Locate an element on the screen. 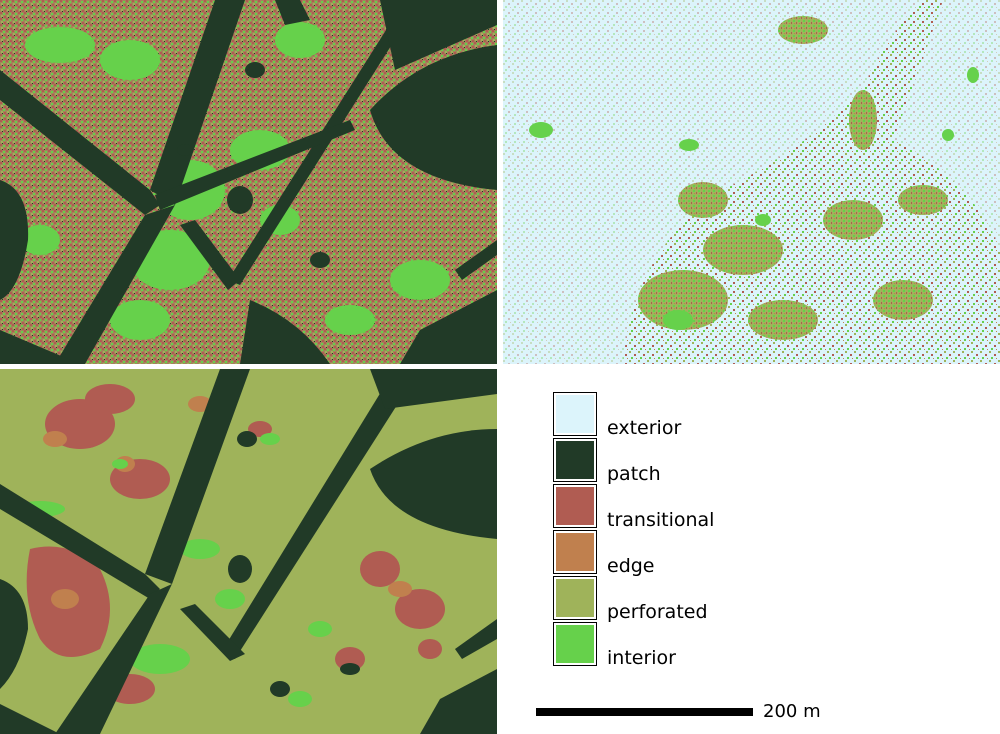 This screenshot has height=734, width=1000. legend-item-interior: interior is located at coordinates (703, 645).